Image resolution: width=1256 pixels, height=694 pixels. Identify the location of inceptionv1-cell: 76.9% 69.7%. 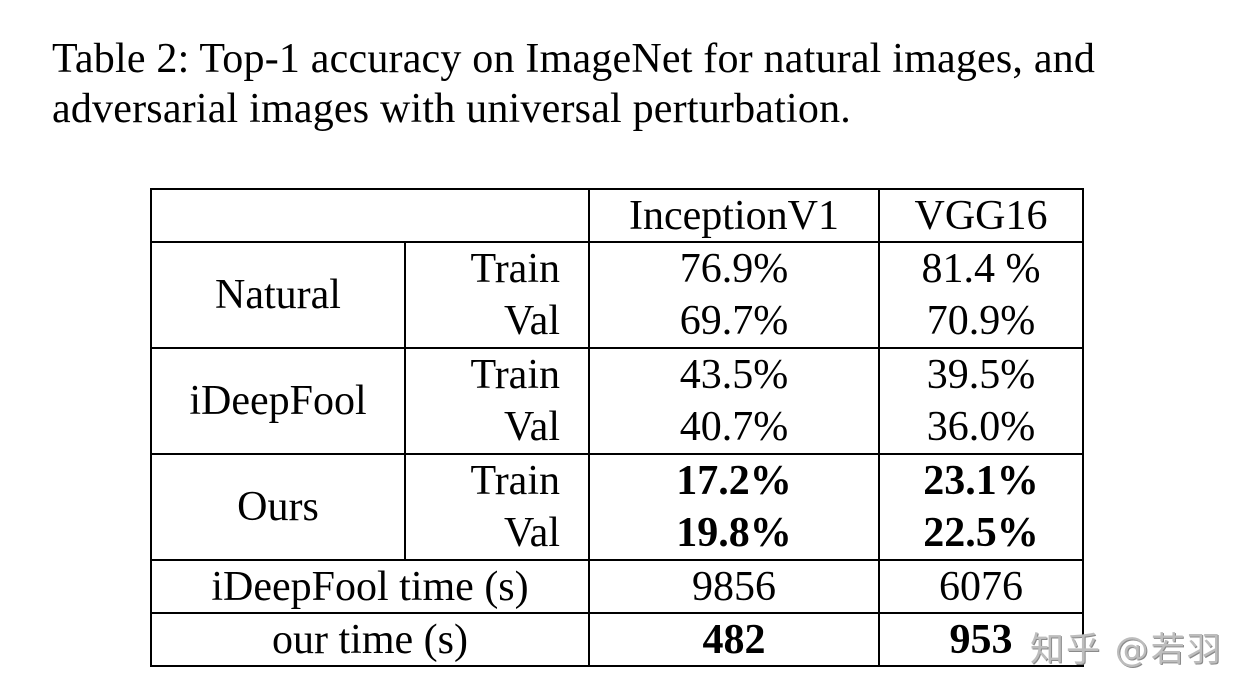
(734, 295).